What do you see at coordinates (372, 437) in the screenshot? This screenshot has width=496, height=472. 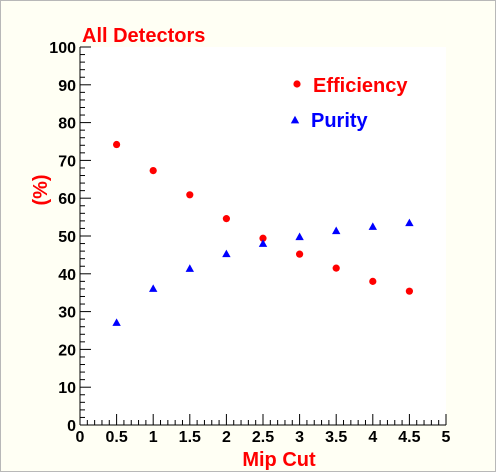 I see `x-tick-label: 4` at bounding box center [372, 437].